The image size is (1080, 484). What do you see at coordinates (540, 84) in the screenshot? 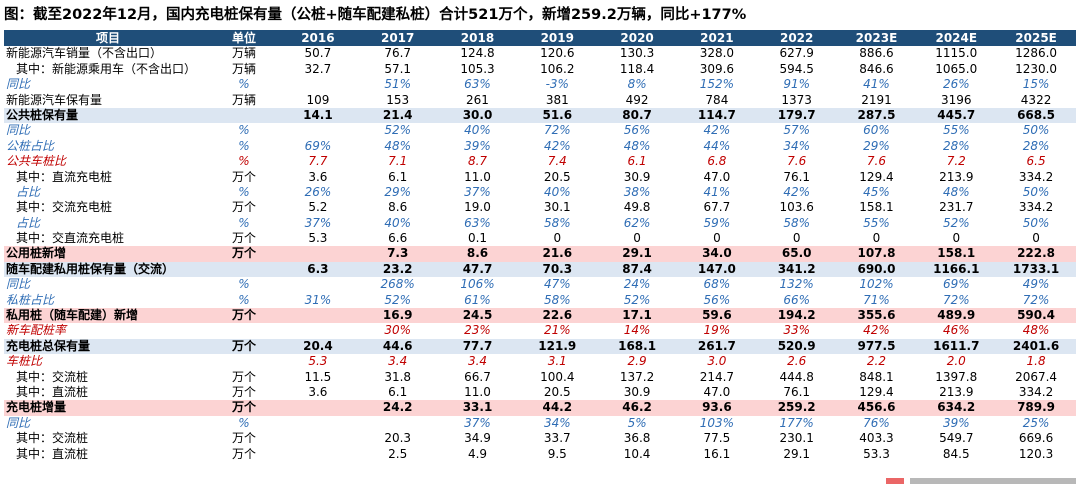
I see `table-row: 同比% 51% 63% -3% 8% 152% 91% 41% 26% 15%` at bounding box center [540, 84].